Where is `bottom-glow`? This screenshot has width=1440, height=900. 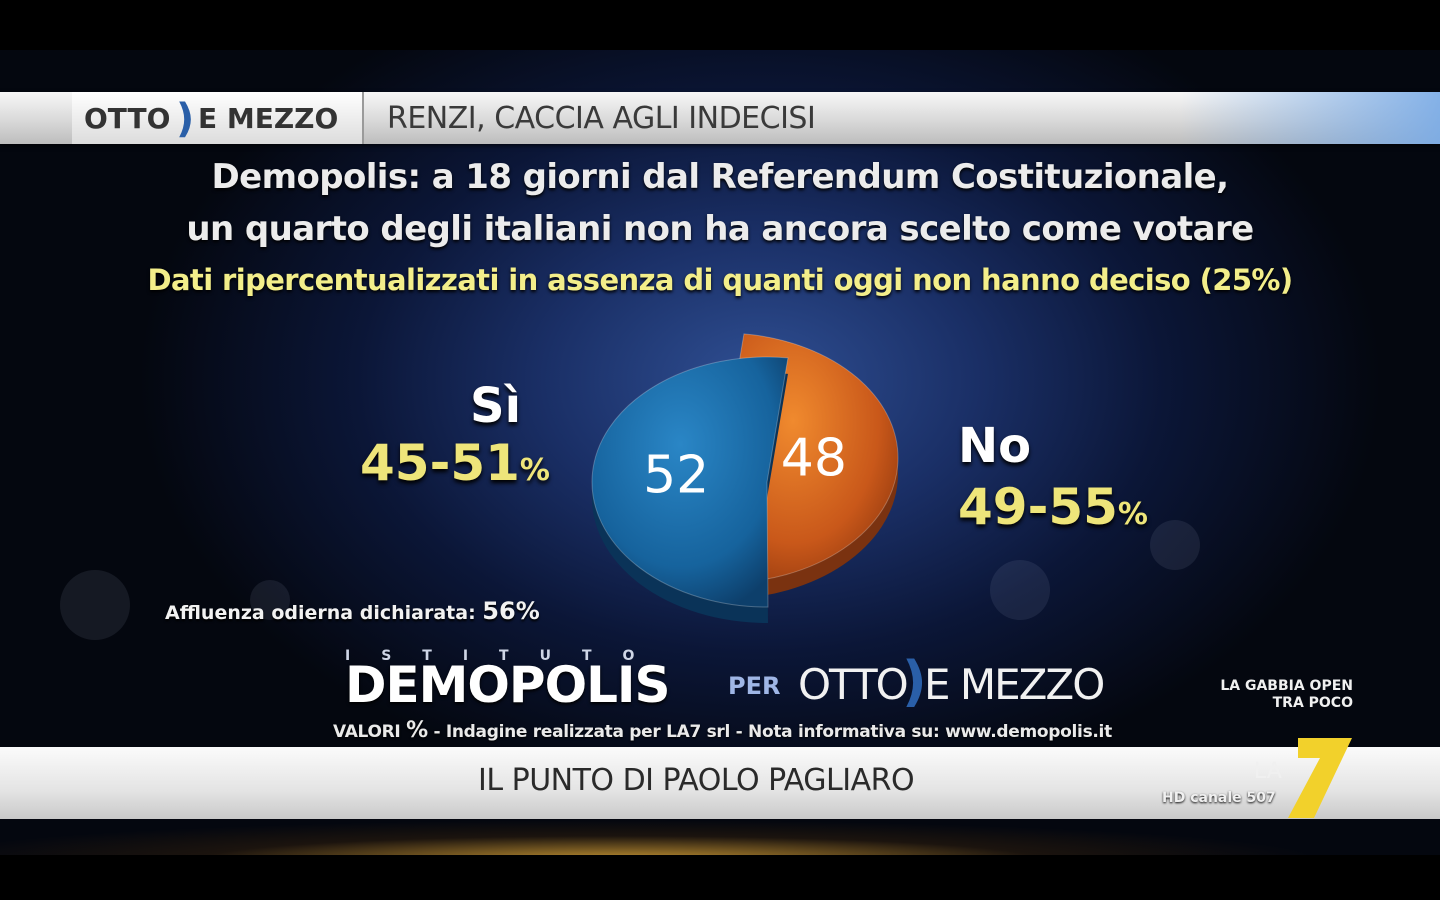
bottom-glow is located at coordinates (720, 837).